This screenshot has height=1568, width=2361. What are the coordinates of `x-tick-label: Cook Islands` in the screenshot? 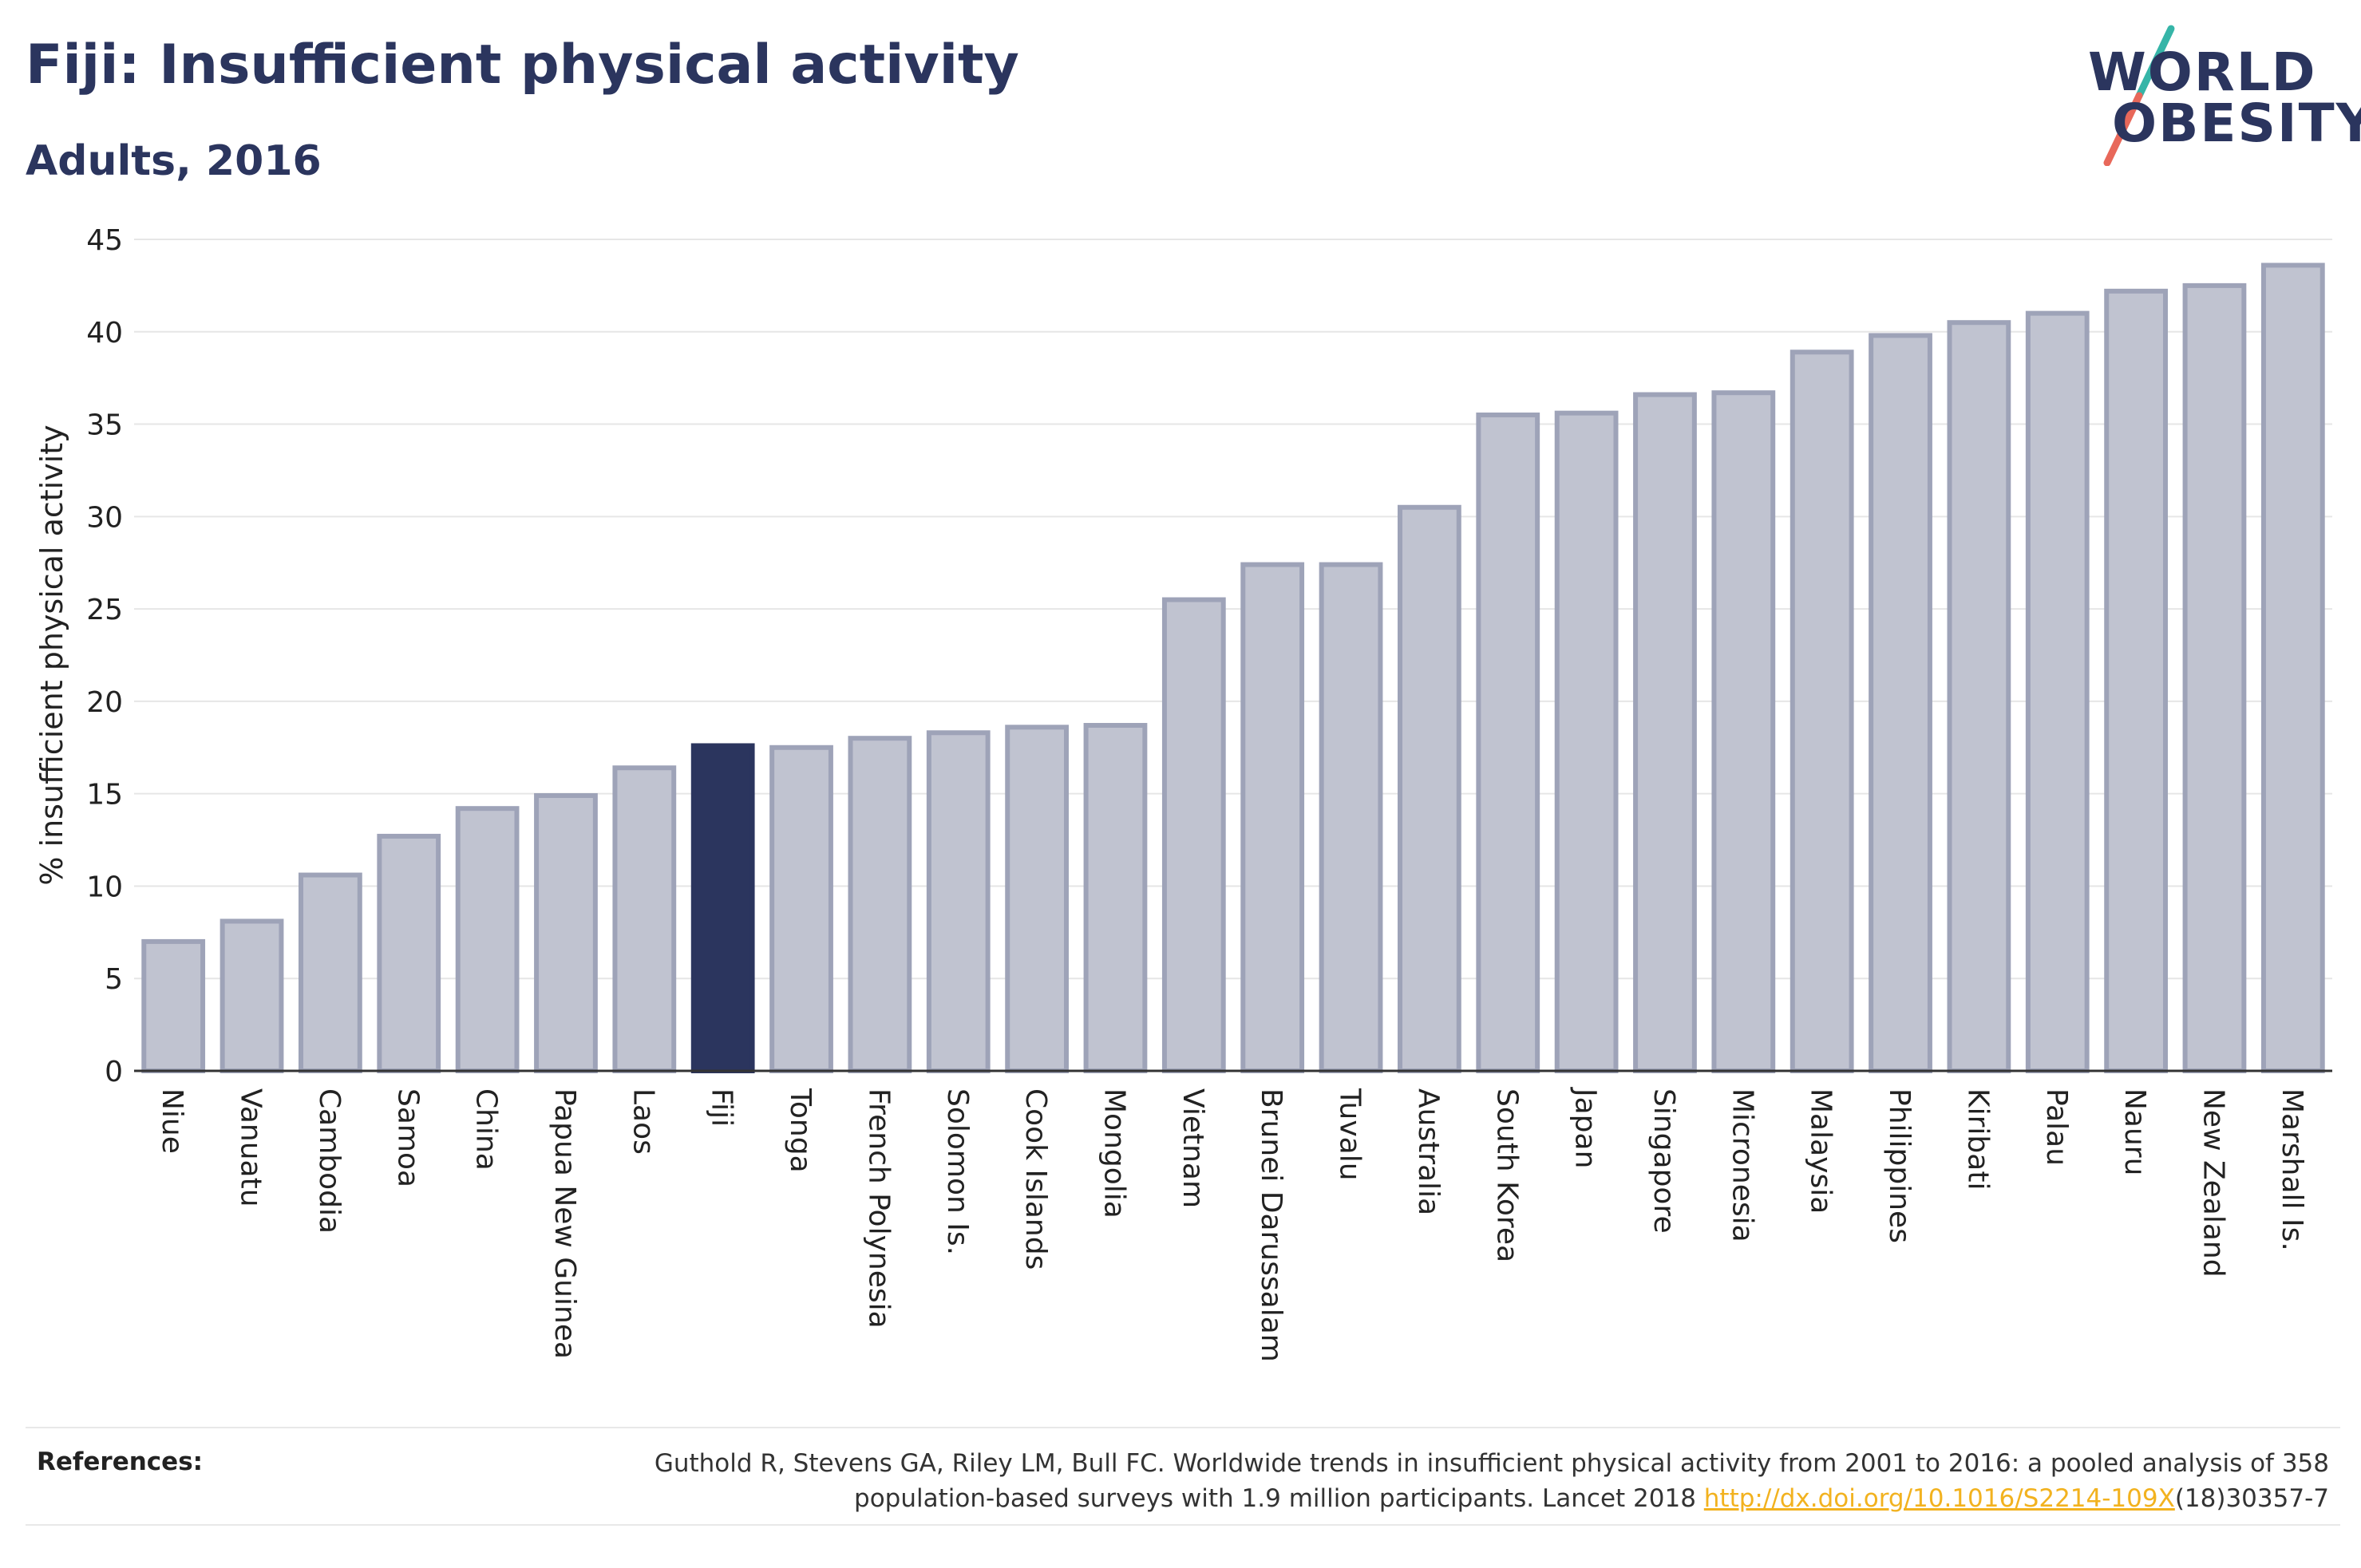 It's located at (1035, 1179).